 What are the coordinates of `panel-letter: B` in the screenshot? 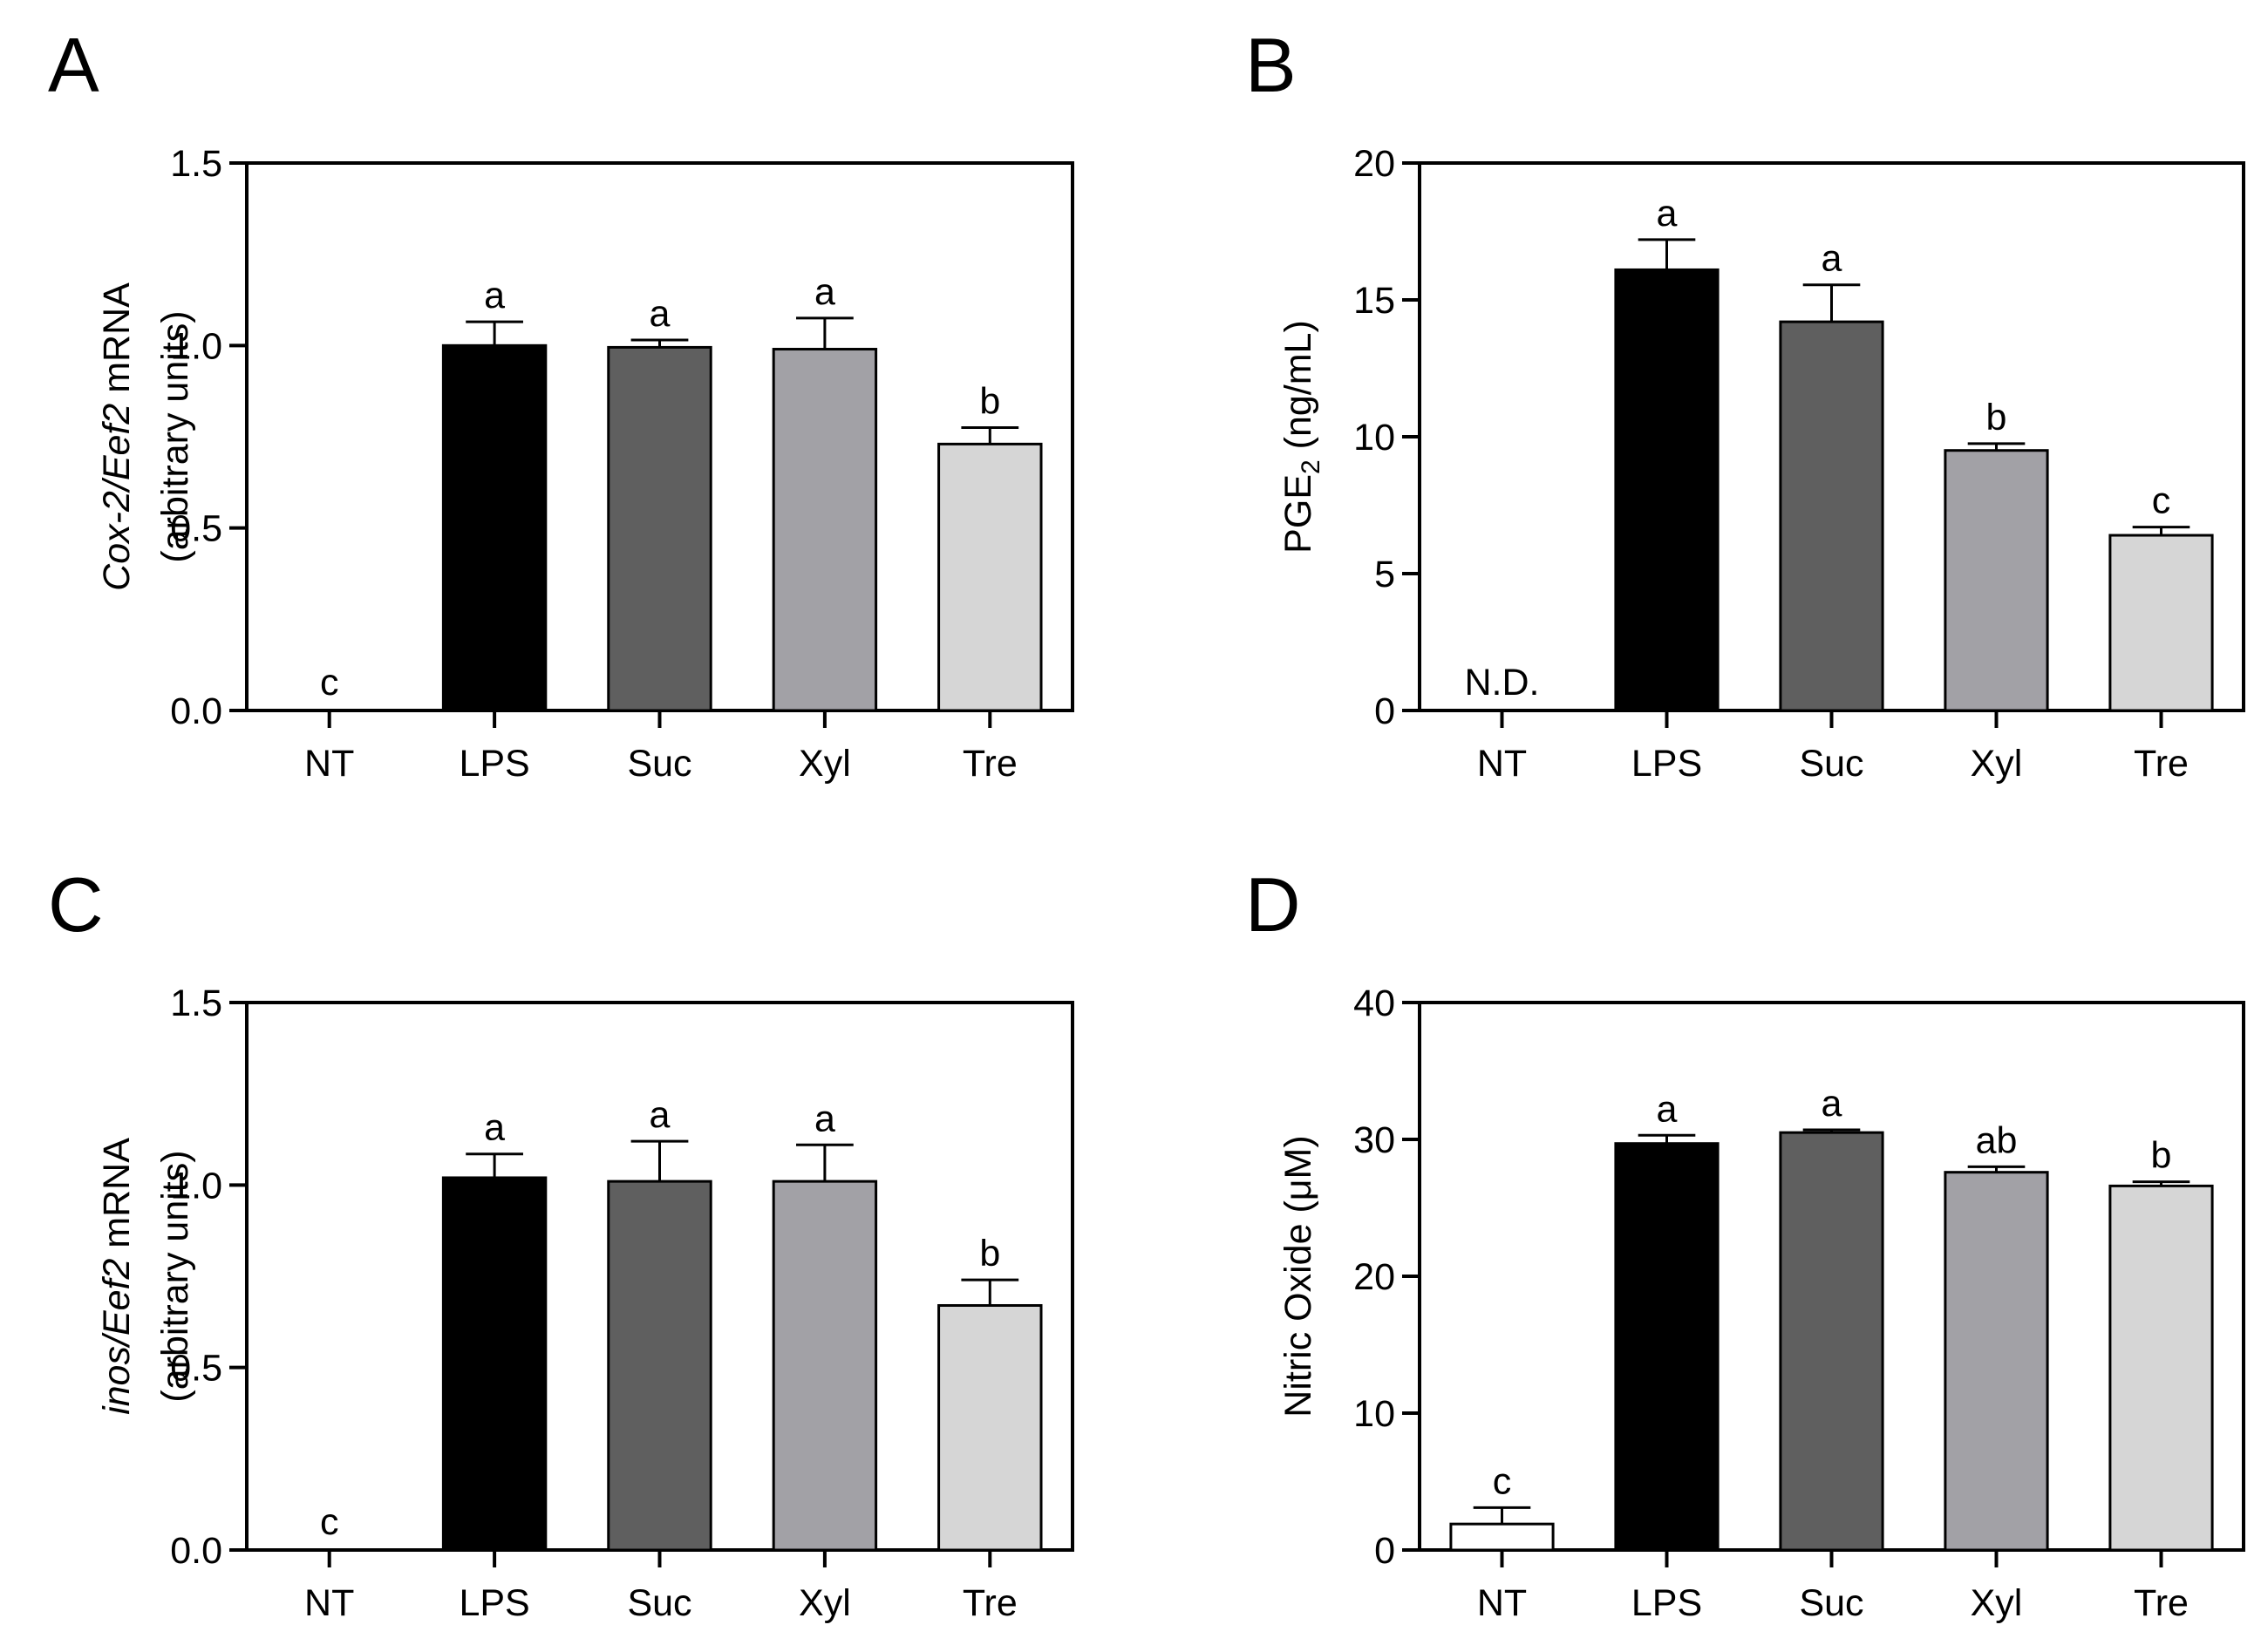 It's located at (1271, 65).